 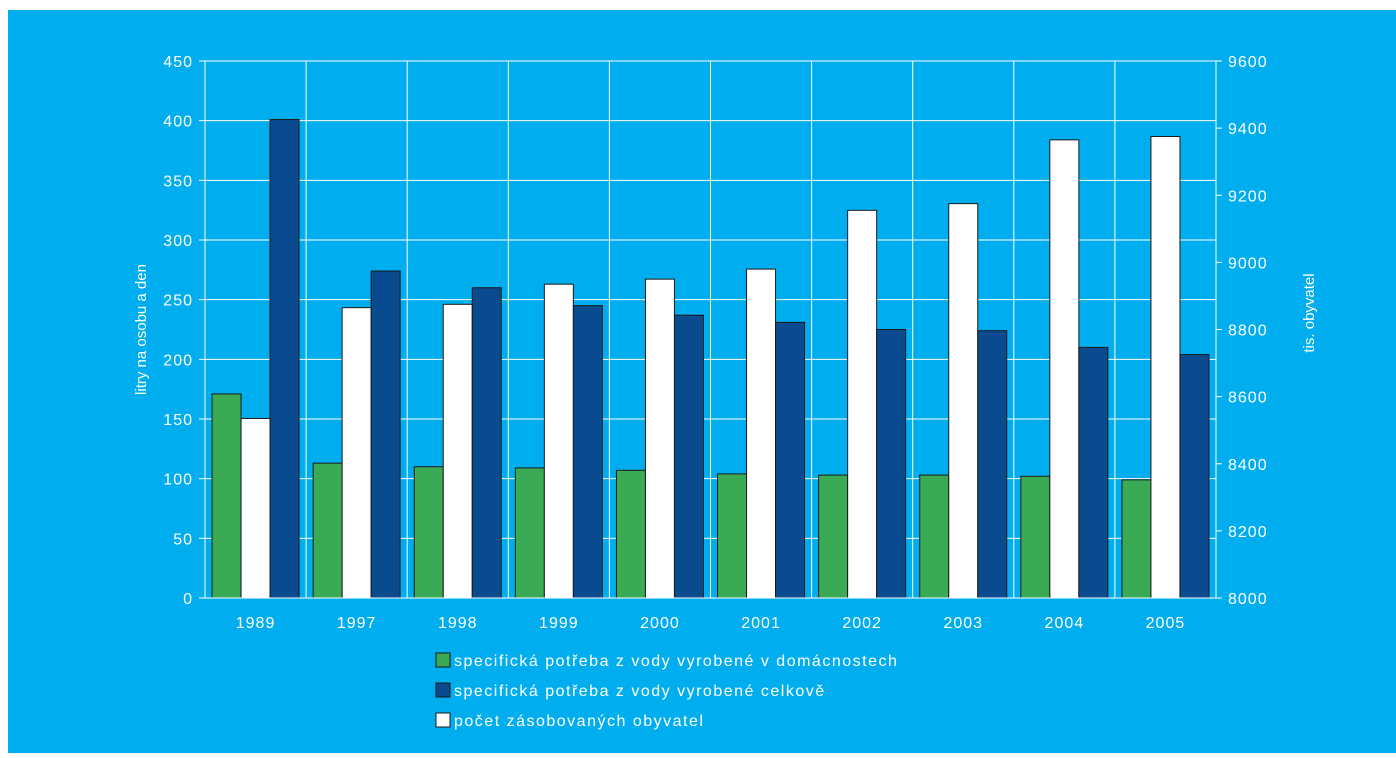 What do you see at coordinates (1248, 532) in the screenshot?
I see `right-tick-label: 8200` at bounding box center [1248, 532].